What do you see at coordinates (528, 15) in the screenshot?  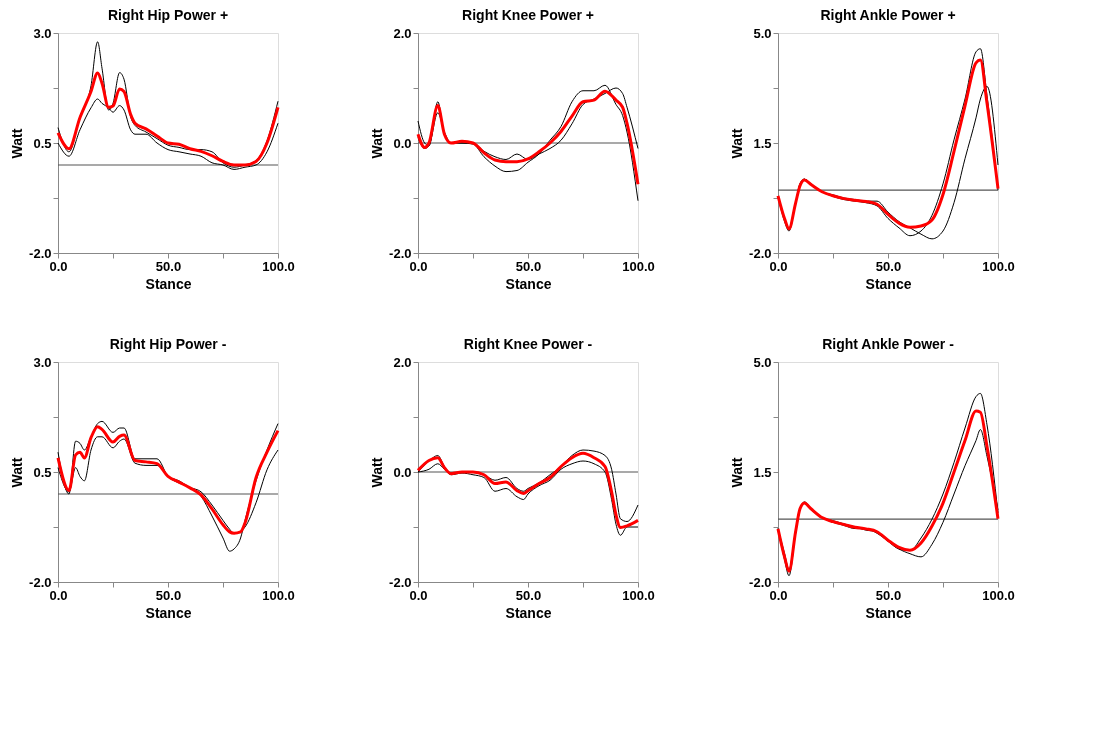 I see `chart-title: Right Knee Power +` at bounding box center [528, 15].